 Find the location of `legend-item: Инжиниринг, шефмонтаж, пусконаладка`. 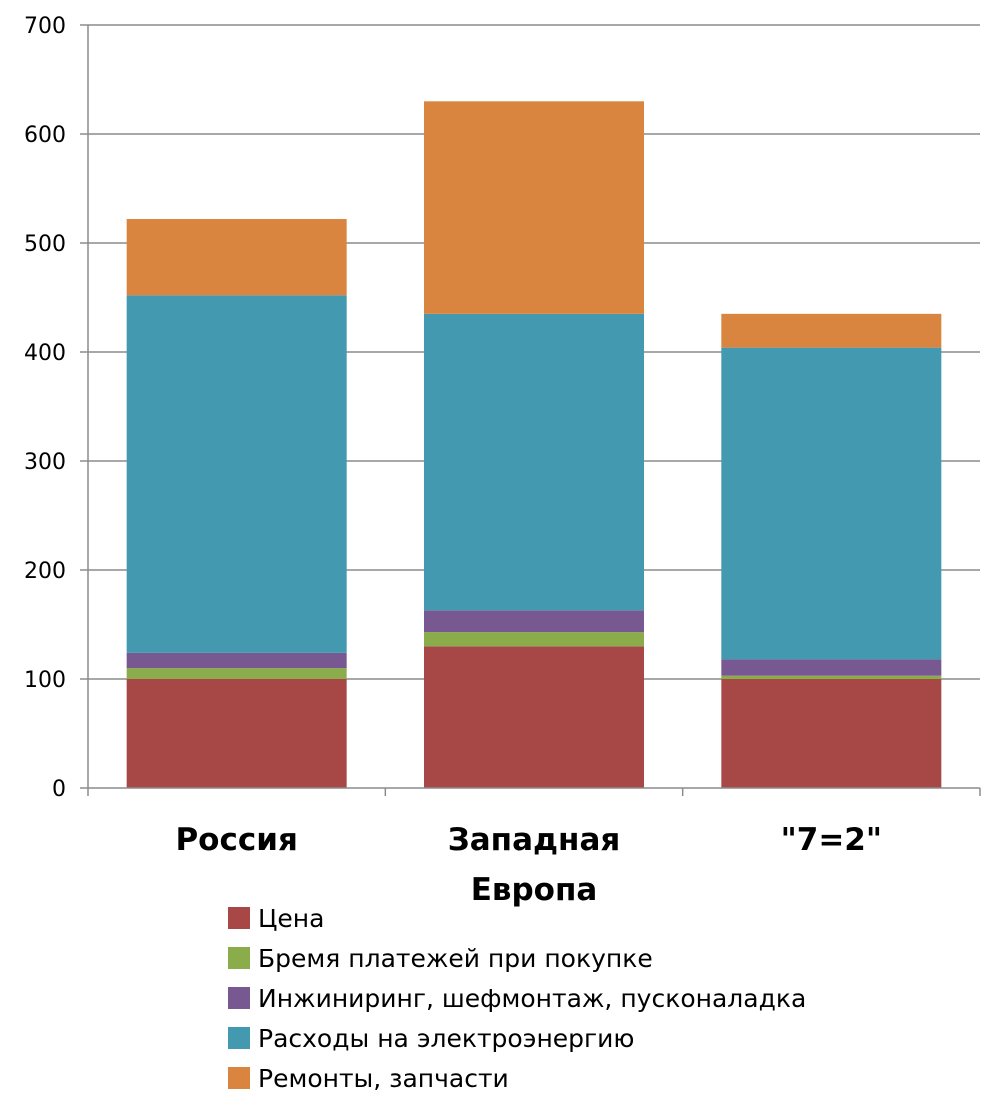

legend-item: Инжиниринг, шефмонтаж, пусконаладка is located at coordinates (517, 998).